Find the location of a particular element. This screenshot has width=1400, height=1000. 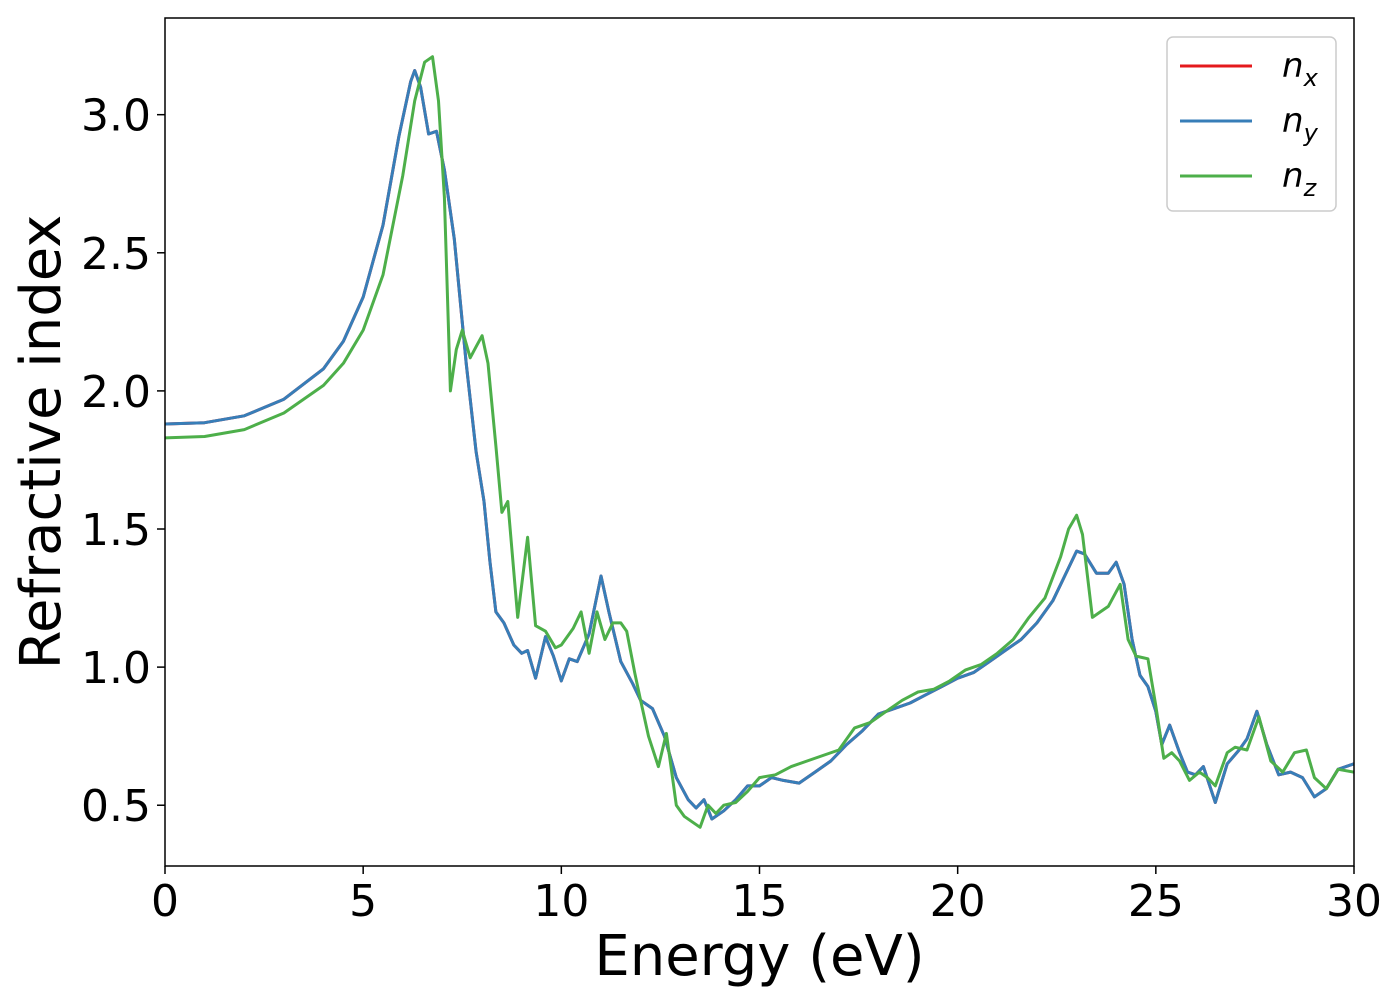

x-axis-title: Energy (eV) is located at coordinates (759, 956).